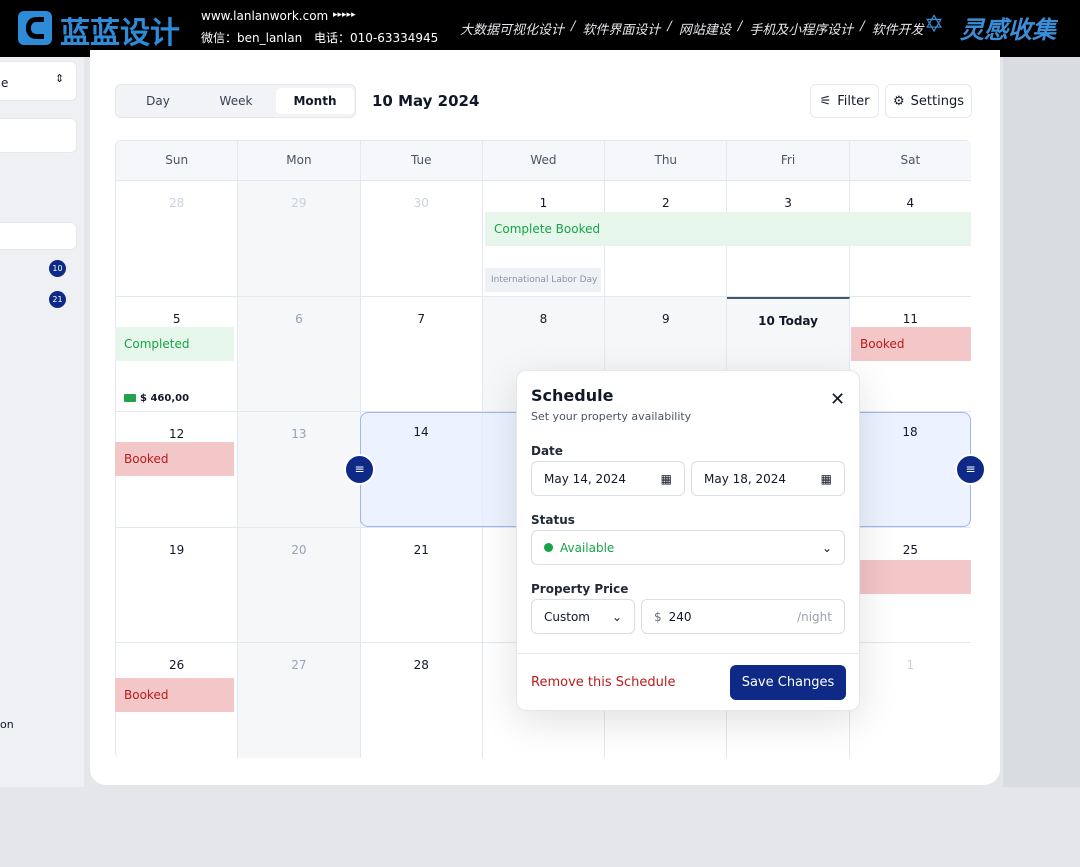 Image resolution: width=1080 pixels, height=867 pixels. Describe the element at coordinates (177, 161) in the screenshot. I see `weekday: Sun` at that location.